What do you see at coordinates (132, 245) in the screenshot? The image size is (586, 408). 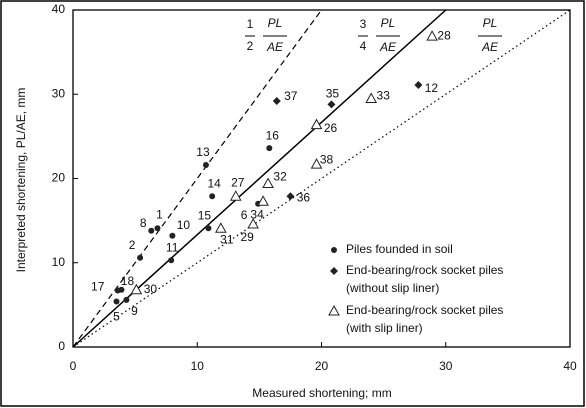 I see `point-label: 2` at bounding box center [132, 245].